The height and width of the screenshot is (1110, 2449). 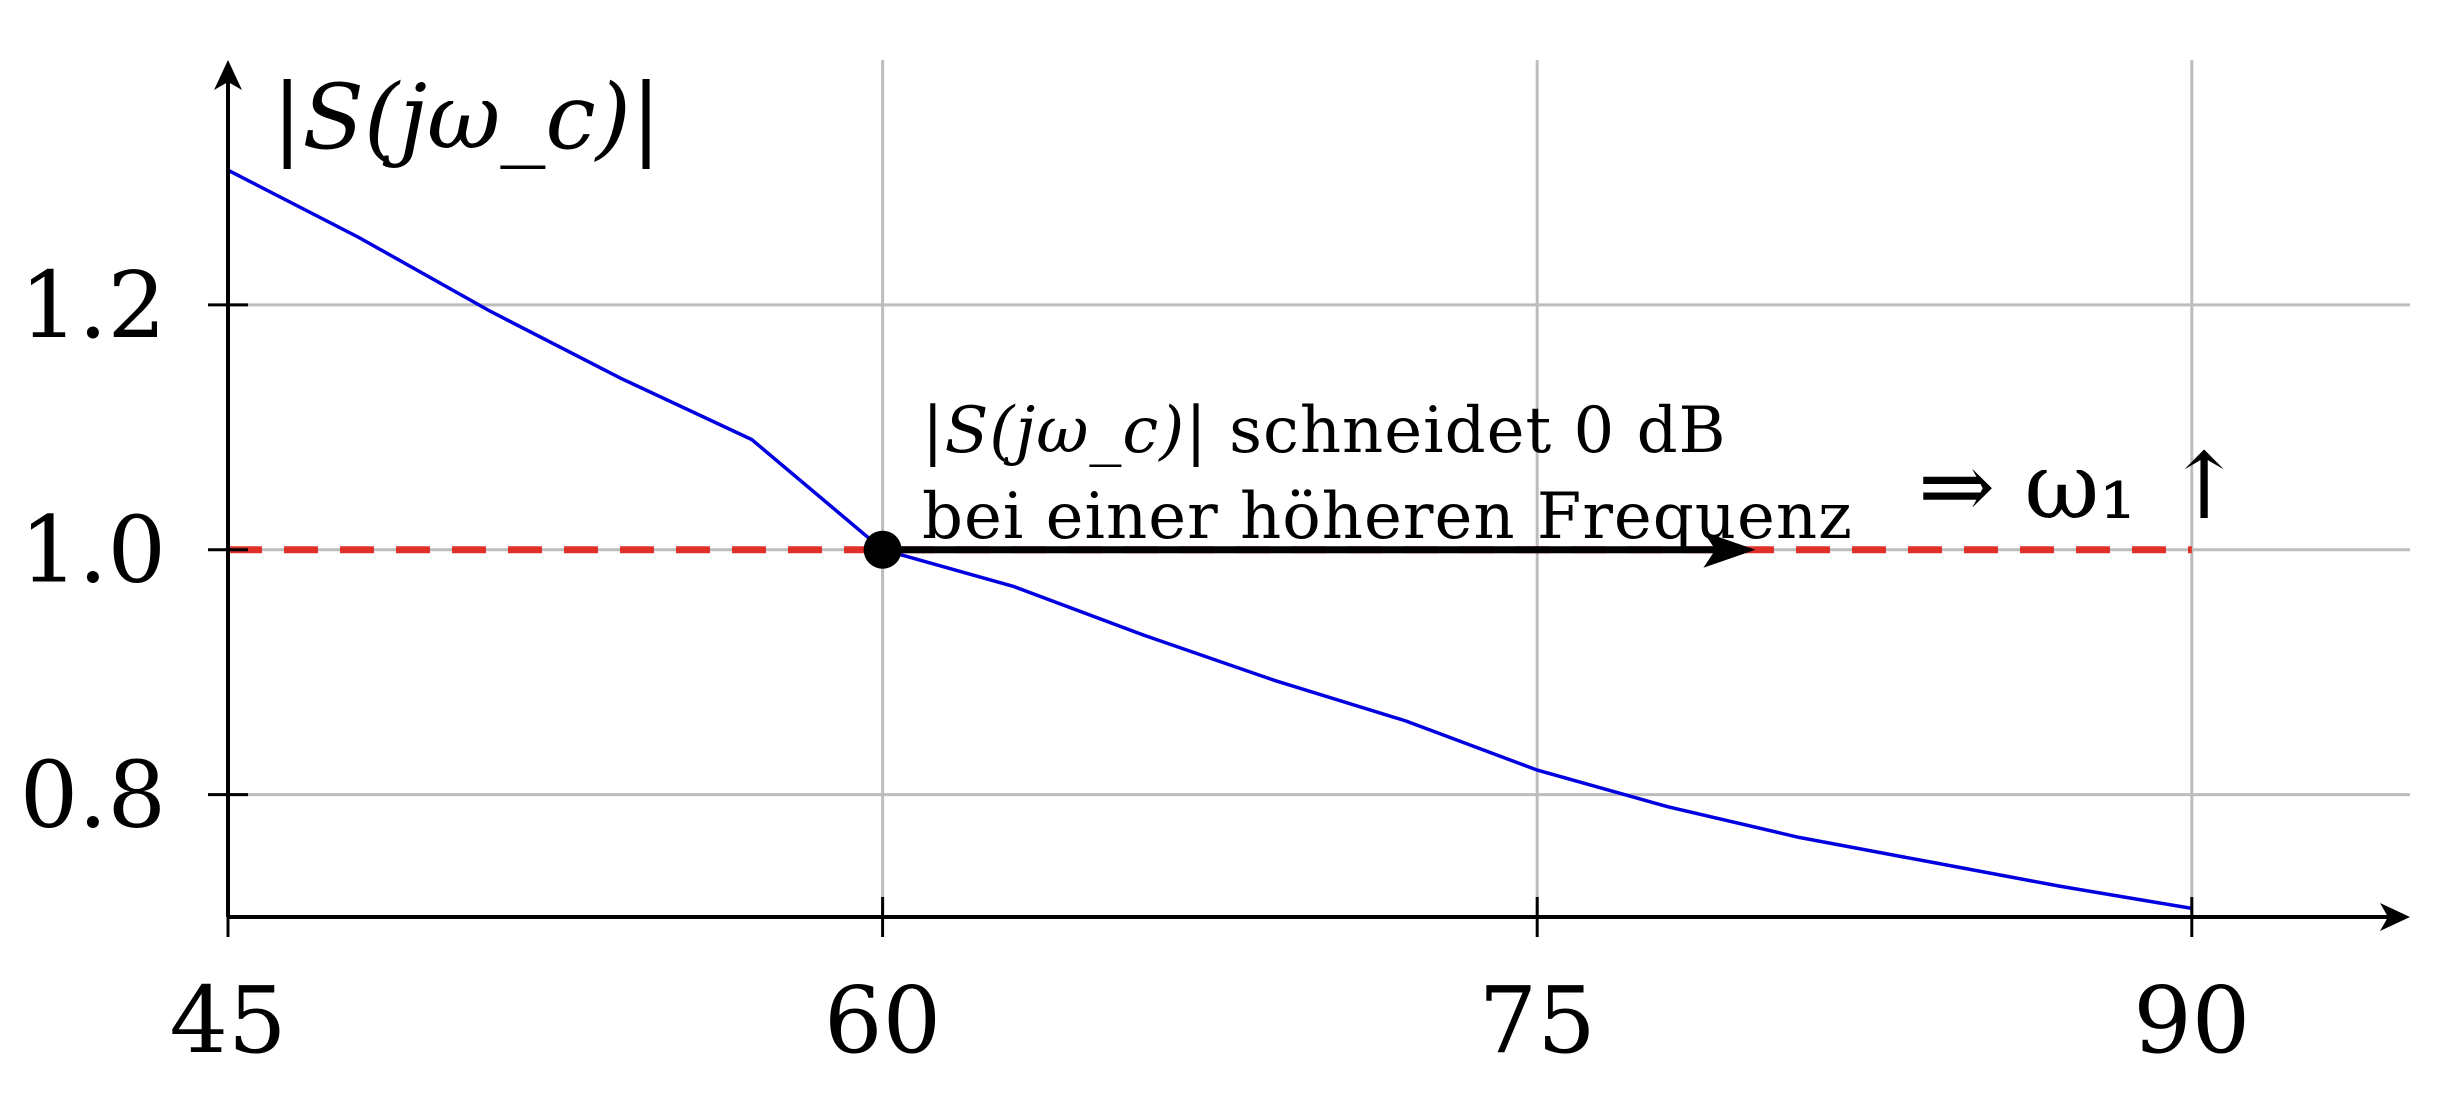 What do you see at coordinates (1065, 431) in the screenshot?
I see `annotation-line1-math: |S(jω_c)|` at bounding box center [1065, 431].